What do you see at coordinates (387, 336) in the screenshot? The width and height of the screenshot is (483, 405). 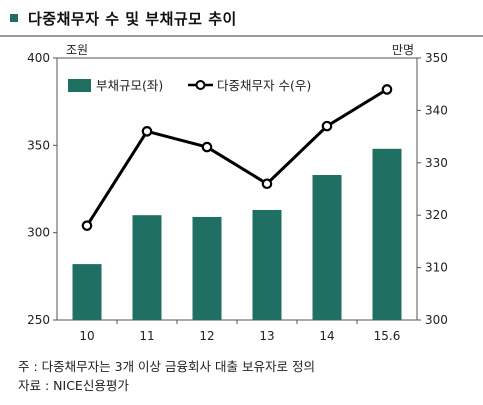 I see `x-axis-tick-label: 15.6` at bounding box center [387, 336].